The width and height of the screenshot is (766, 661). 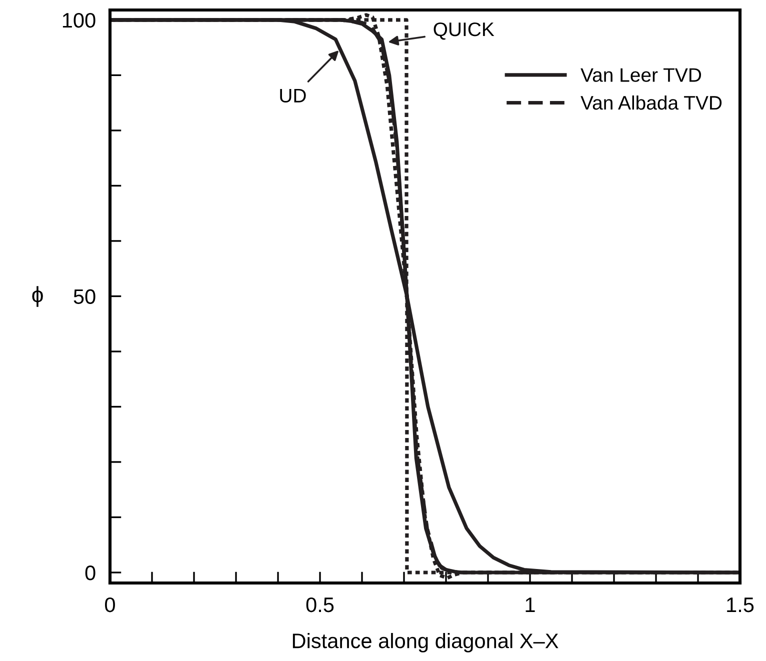 What do you see at coordinates (425, 642) in the screenshot?
I see `x-axis-title: Distance along diagonal X–X` at bounding box center [425, 642].